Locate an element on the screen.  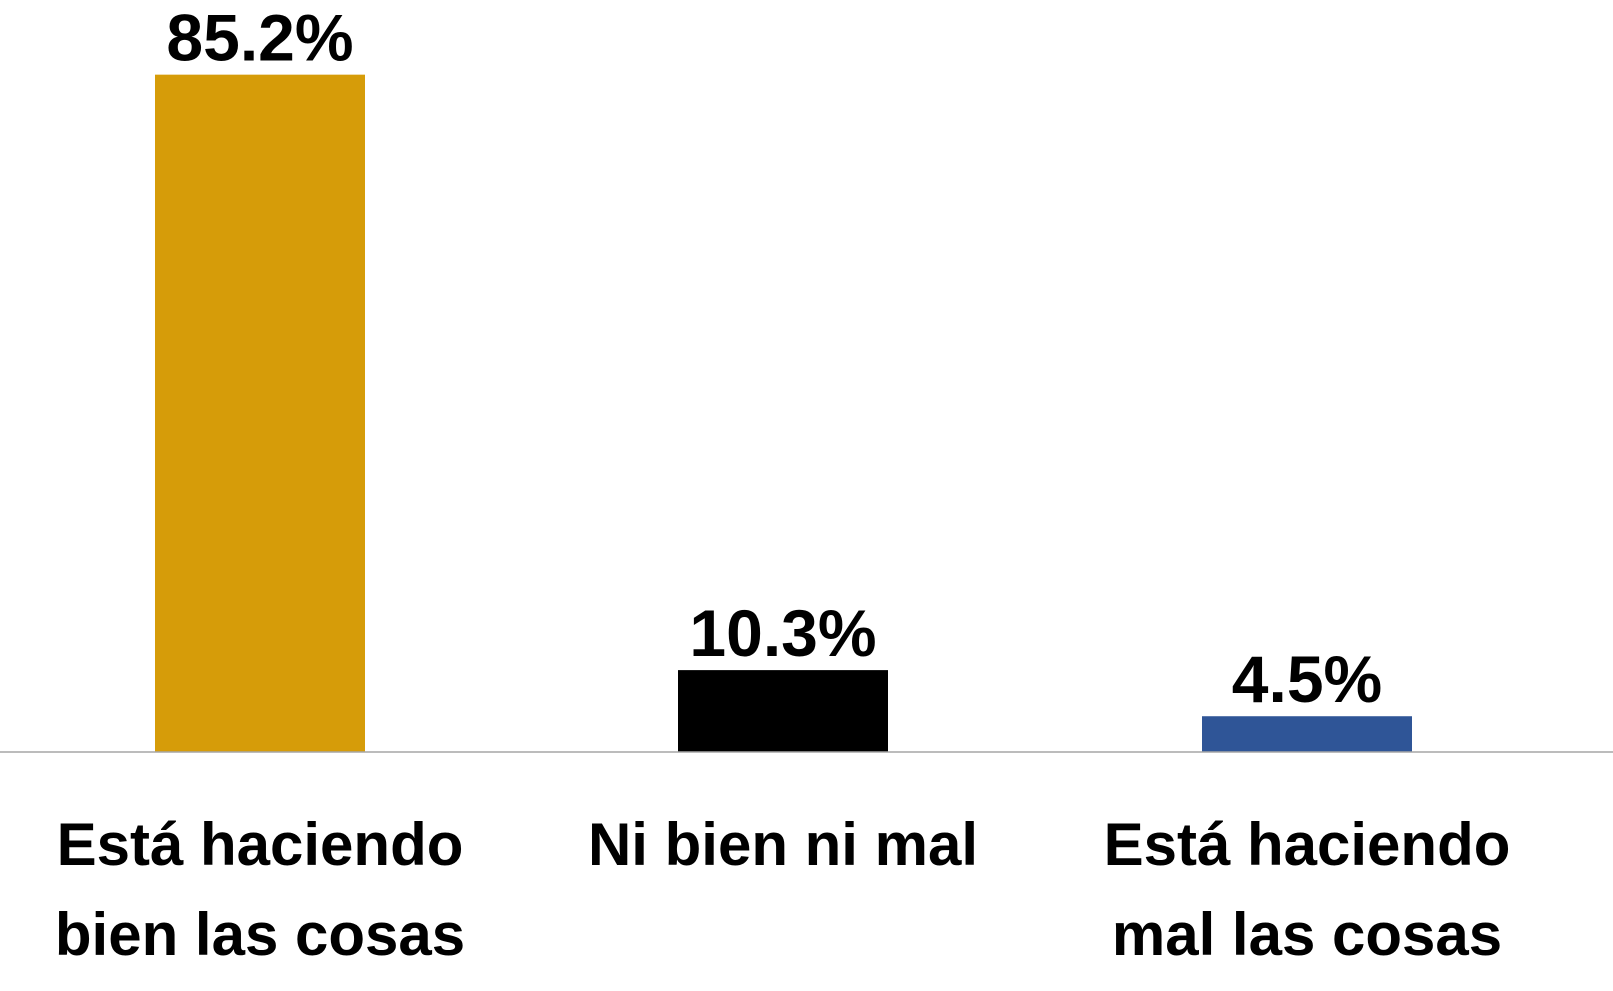
value-label: 85.2% is located at coordinates (259, 38).